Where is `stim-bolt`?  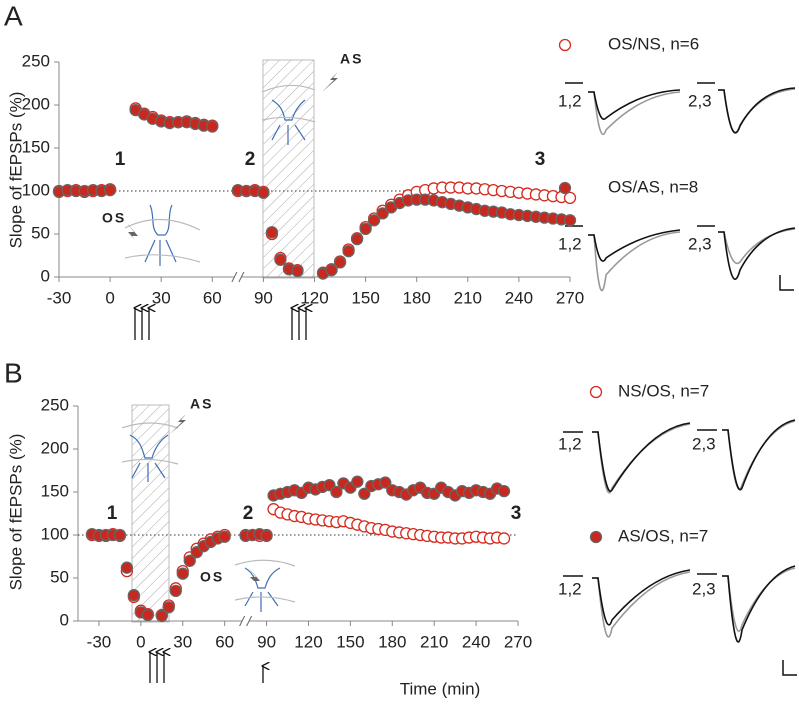 stim-bolt is located at coordinates (215, 499).